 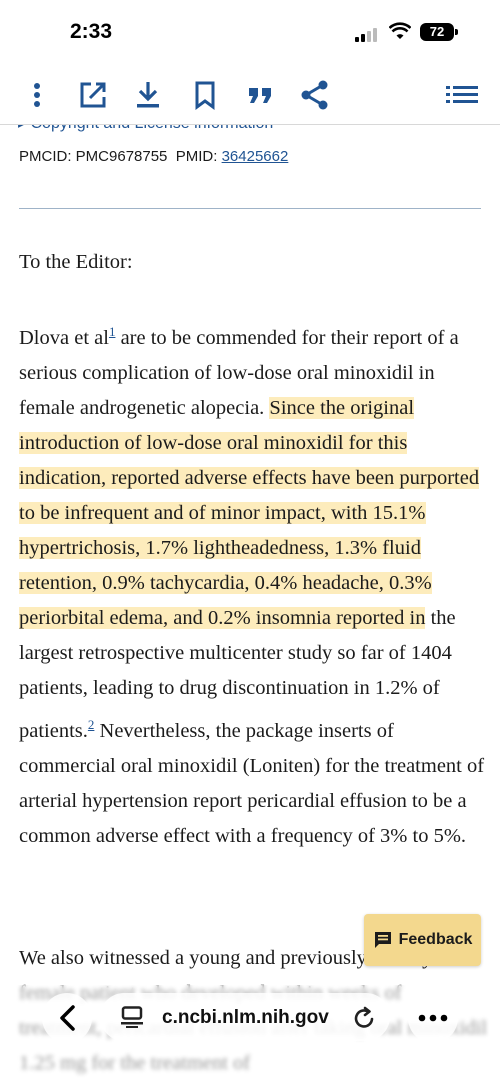 What do you see at coordinates (382, 940) in the screenshot?
I see `feedback-icon` at bounding box center [382, 940].